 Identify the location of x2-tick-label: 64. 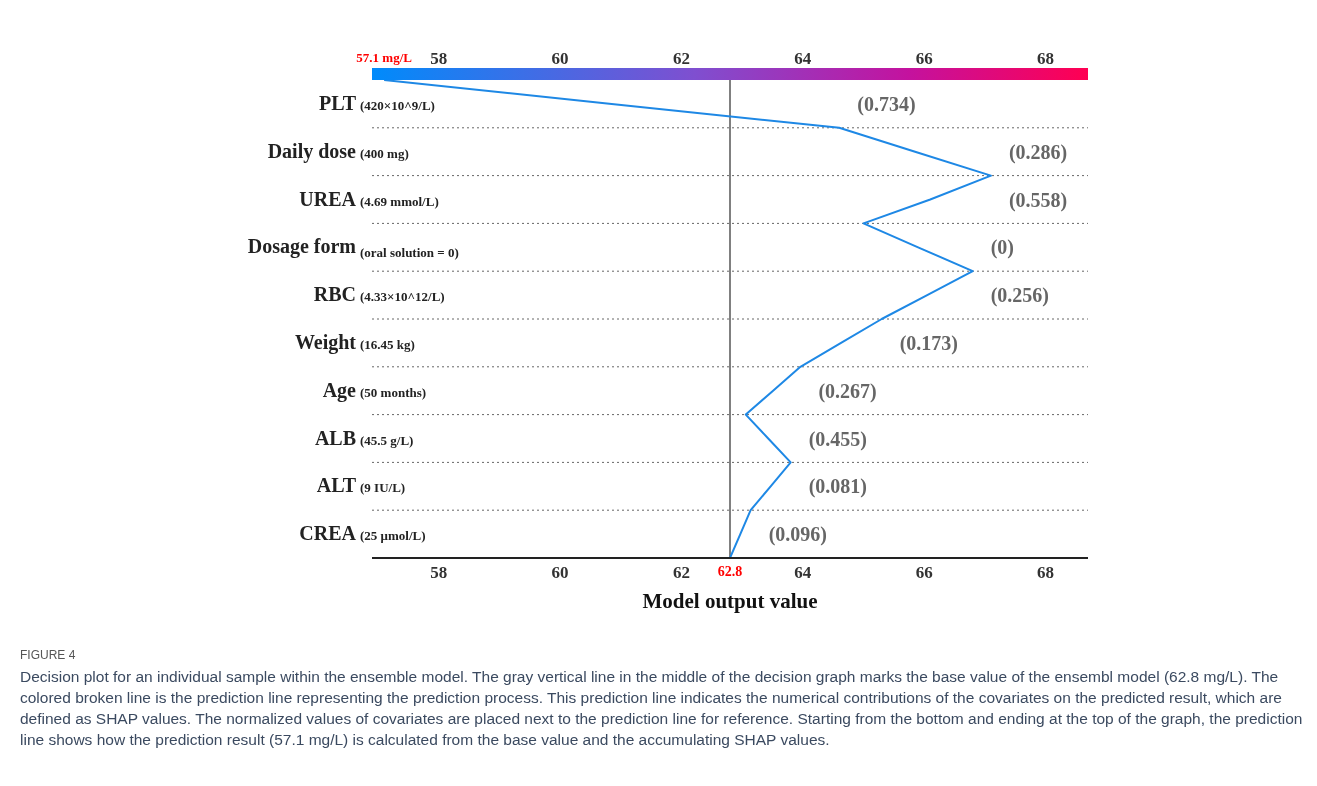
(803, 58).